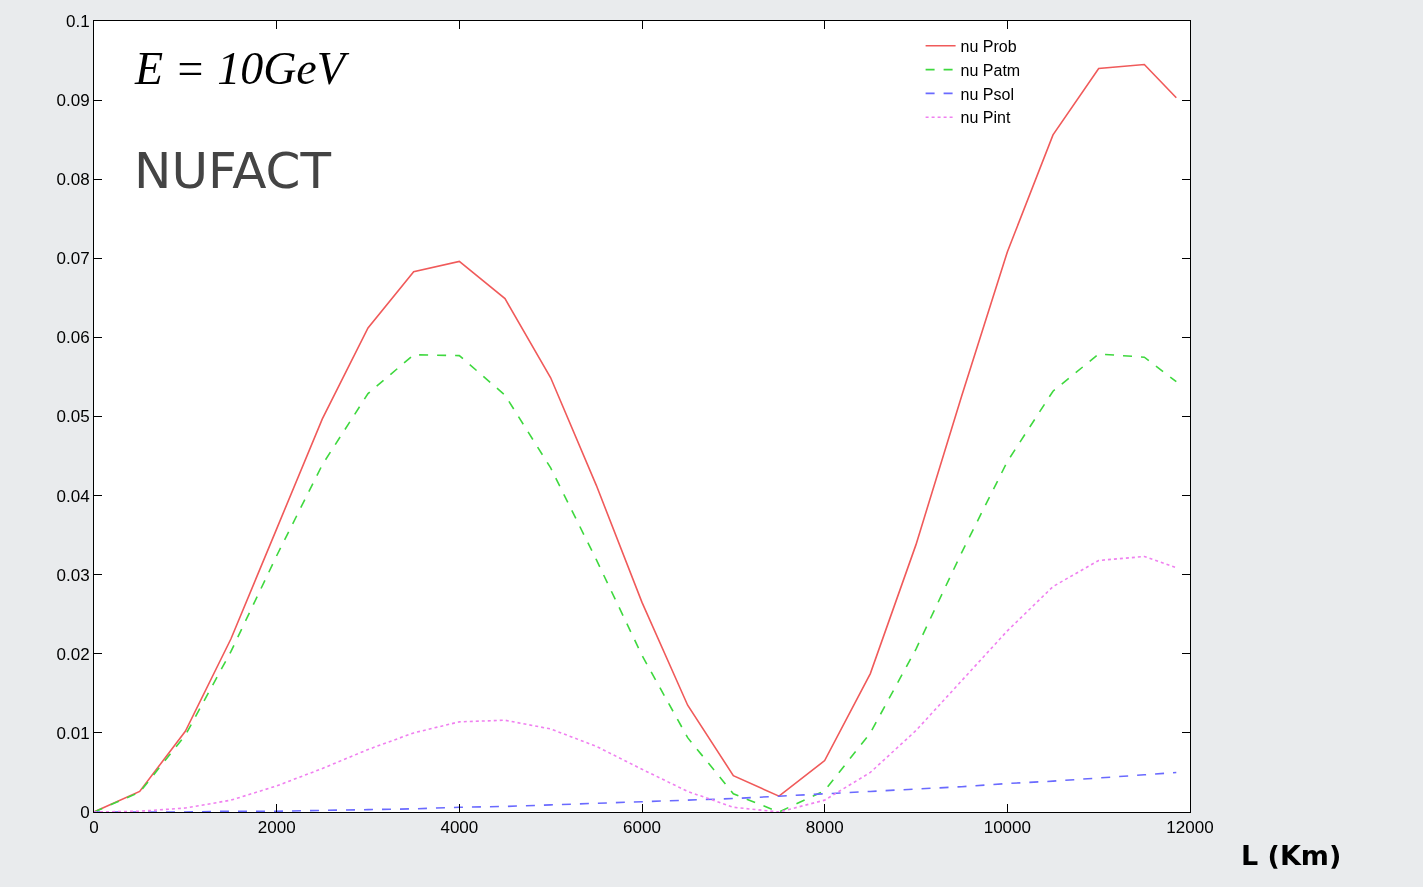  What do you see at coordinates (636, 791) in the screenshot?
I see `line-series` at bounding box center [636, 791].